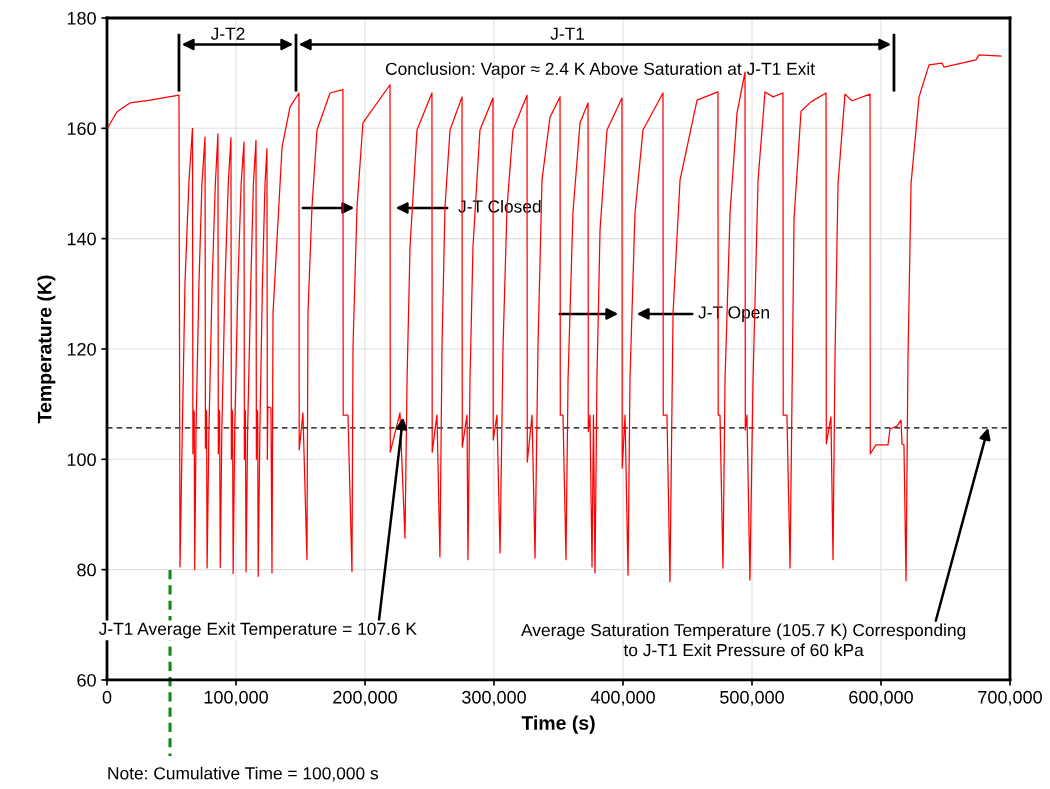 Image resolution: width=1050 pixels, height=789 pixels. I want to click on annotation: J-T1, so click(567, 33).